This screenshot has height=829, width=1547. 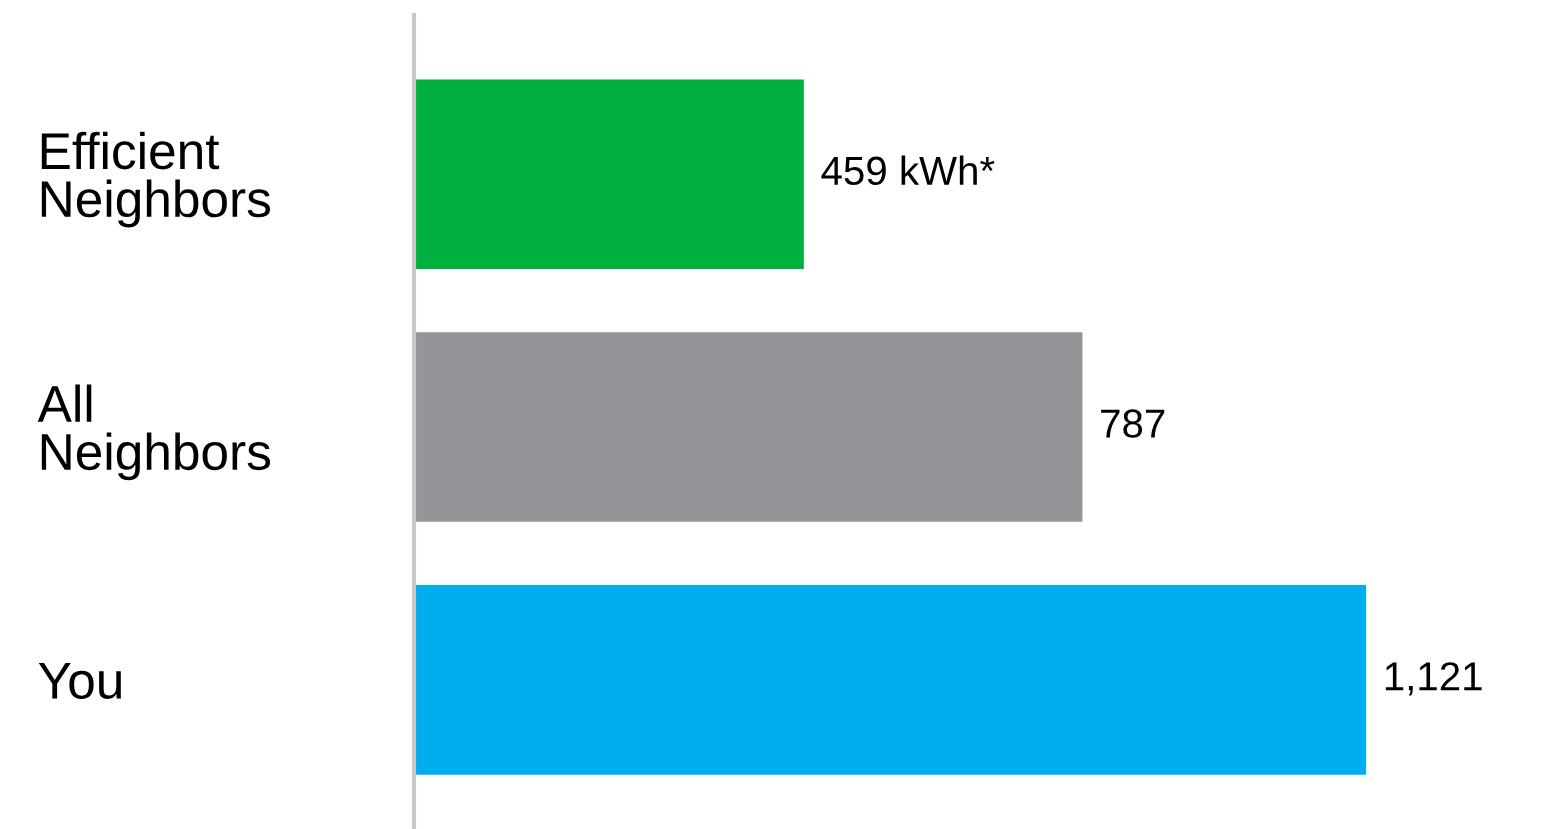 What do you see at coordinates (79, 681) in the screenshot?
I see `y-tick-label: You` at bounding box center [79, 681].